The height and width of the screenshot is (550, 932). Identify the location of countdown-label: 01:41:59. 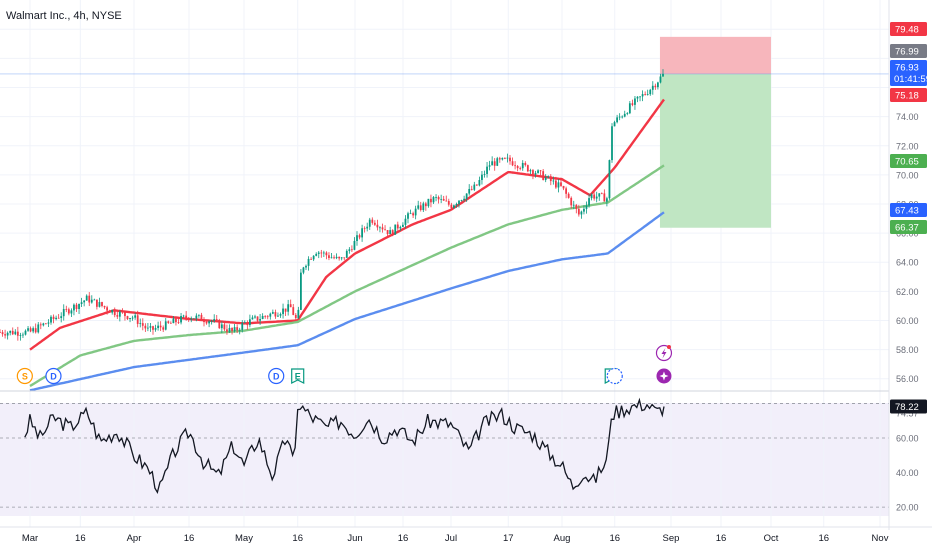
(912, 79).